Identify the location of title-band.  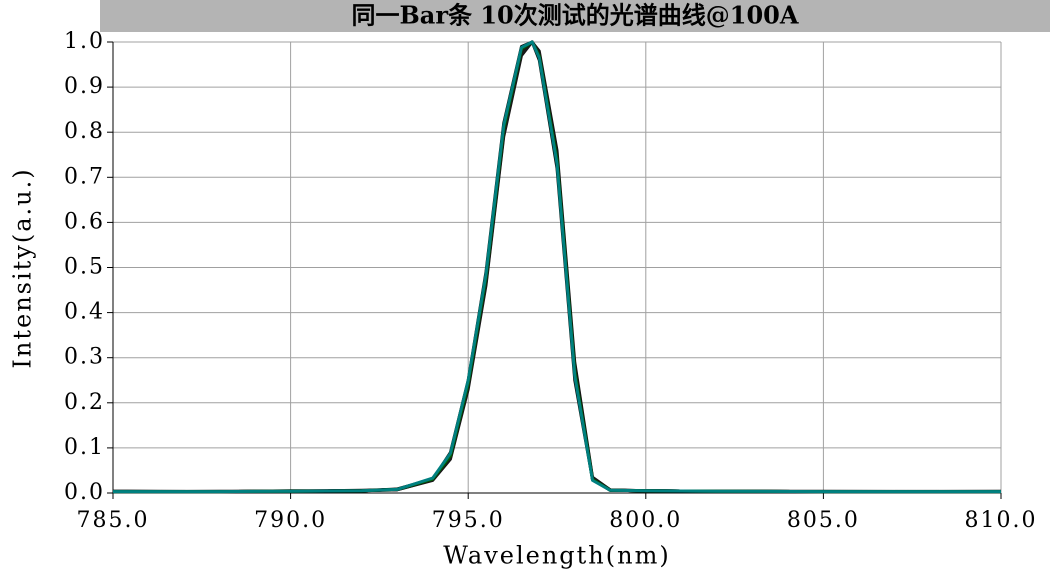
(575, 16).